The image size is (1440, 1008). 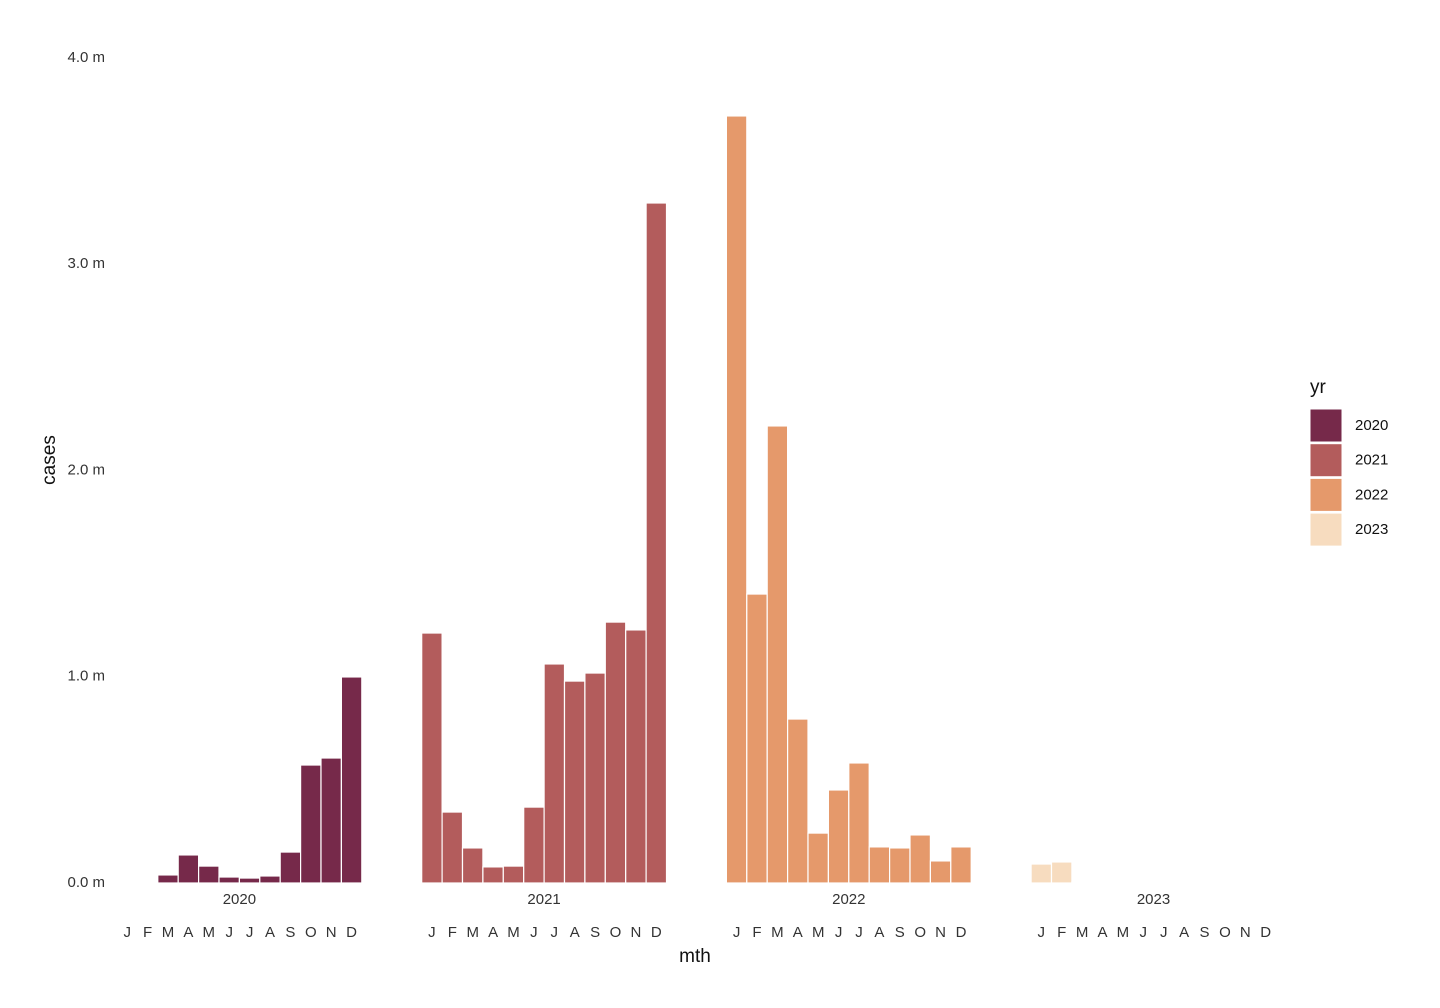 I want to click on facet-label: 2022, so click(x=848, y=899).